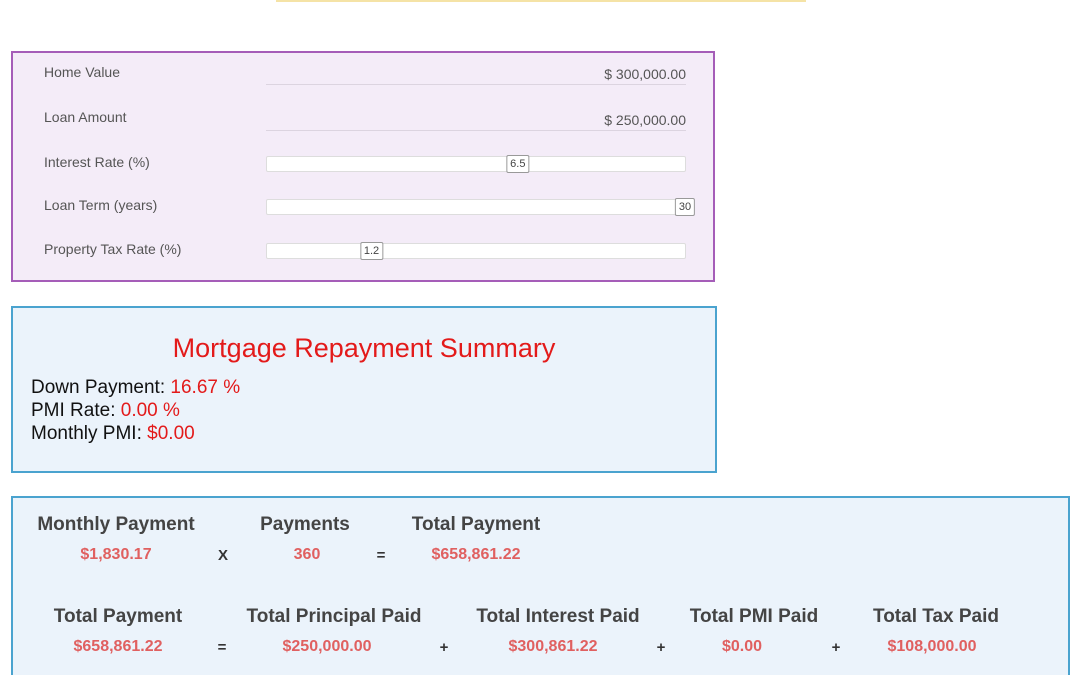 This screenshot has width=1080, height=675. What do you see at coordinates (82, 72) in the screenshot?
I see `home-value-label: Home Value` at bounding box center [82, 72].